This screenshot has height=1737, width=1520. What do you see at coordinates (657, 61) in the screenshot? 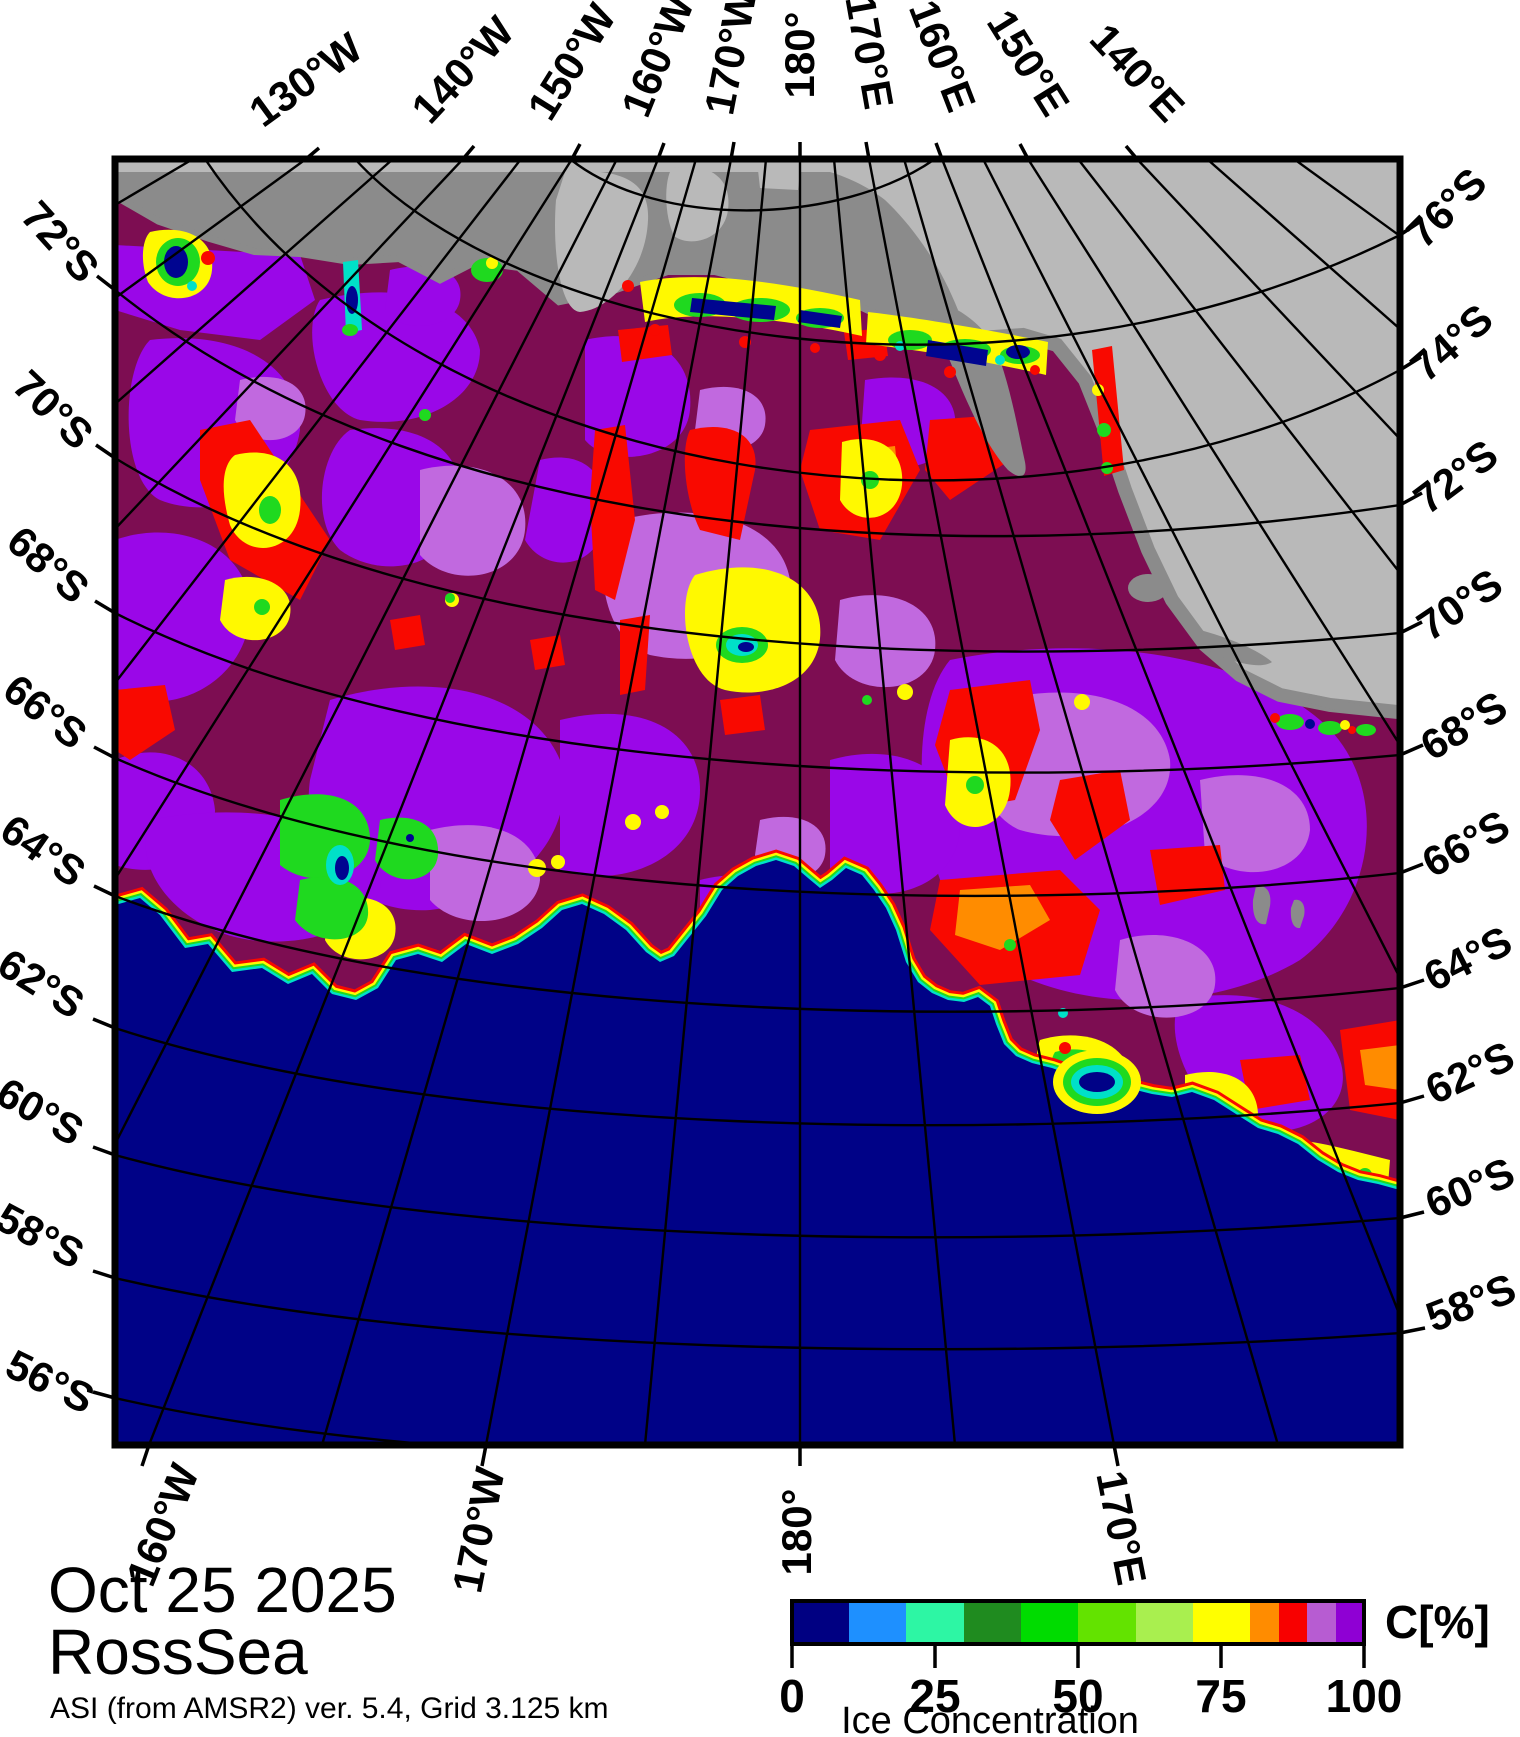
I see `lon-label: 160°W` at bounding box center [657, 61].